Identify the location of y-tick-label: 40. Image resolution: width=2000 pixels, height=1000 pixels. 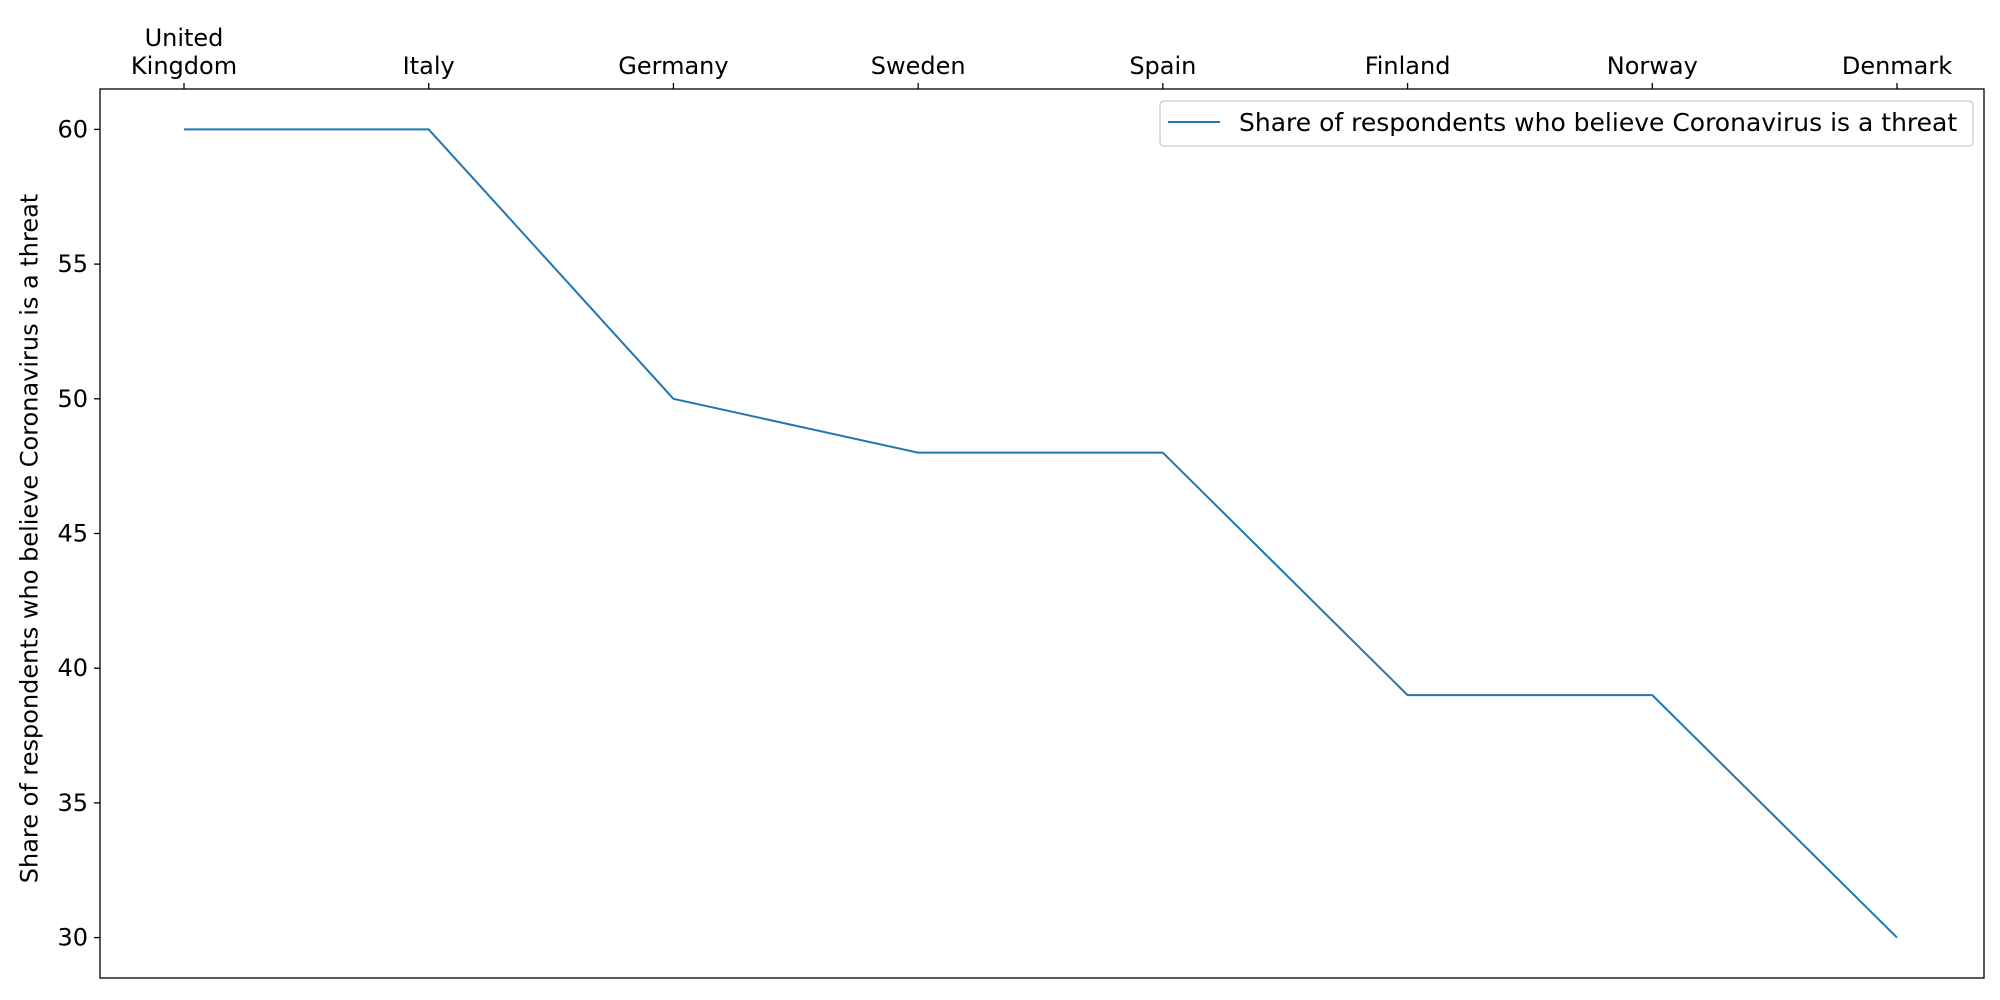
(72, 668).